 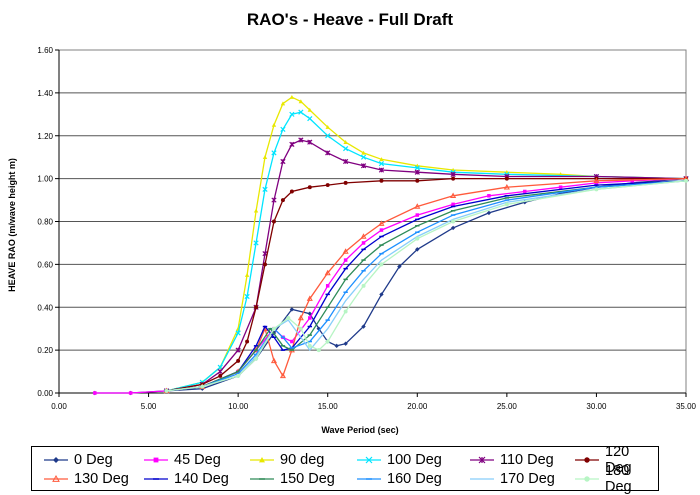 I want to click on legend-label: 140 Deg, so click(x=201, y=479).